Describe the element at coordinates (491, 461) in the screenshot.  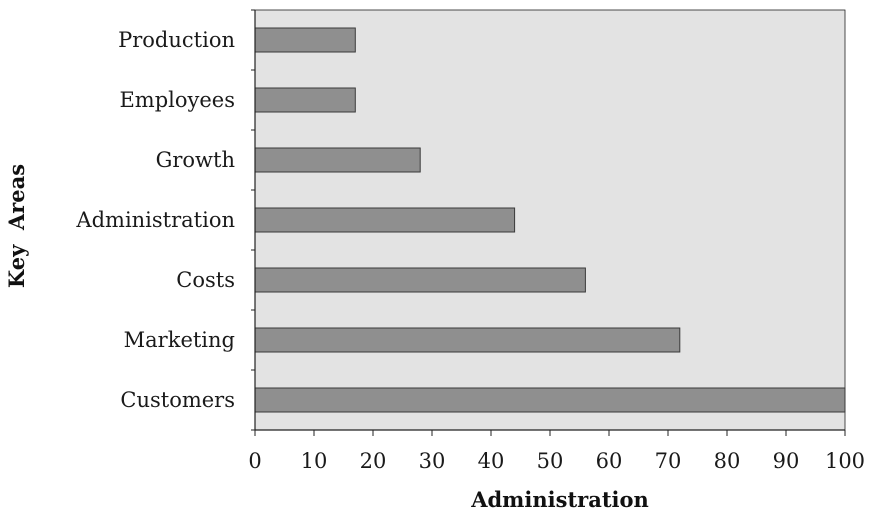
I see `x-tick-label: 40` at that location.